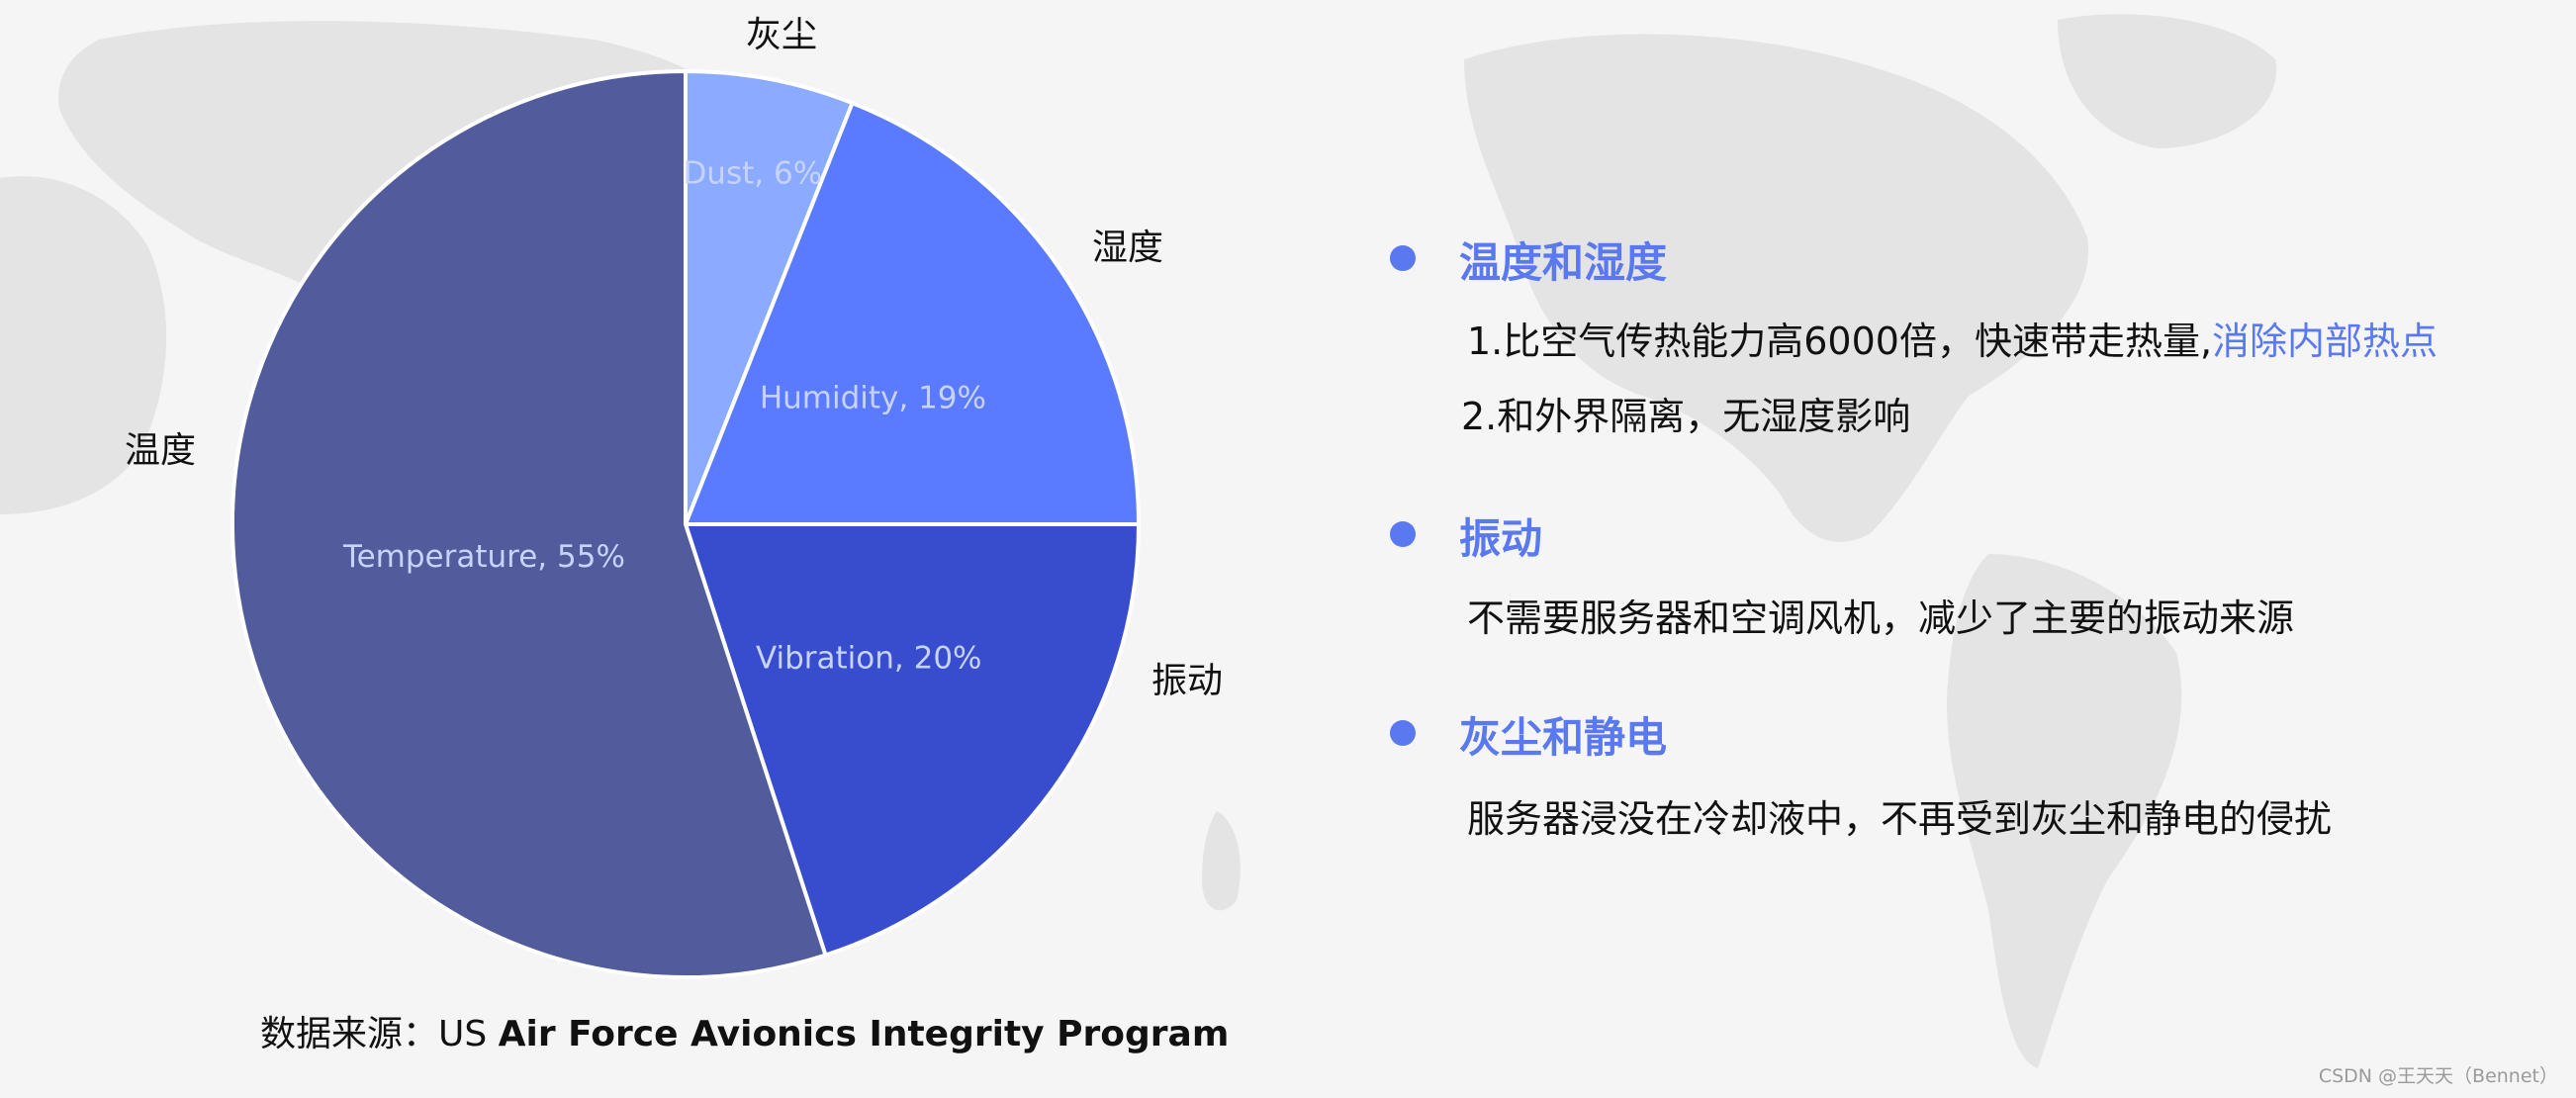  I want to click on map-south-america, so click(2064, 811).